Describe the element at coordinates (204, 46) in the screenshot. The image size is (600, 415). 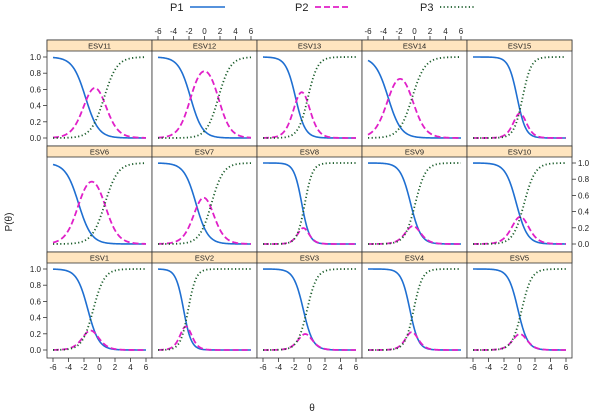
I see `panel-title: ESV12` at that location.